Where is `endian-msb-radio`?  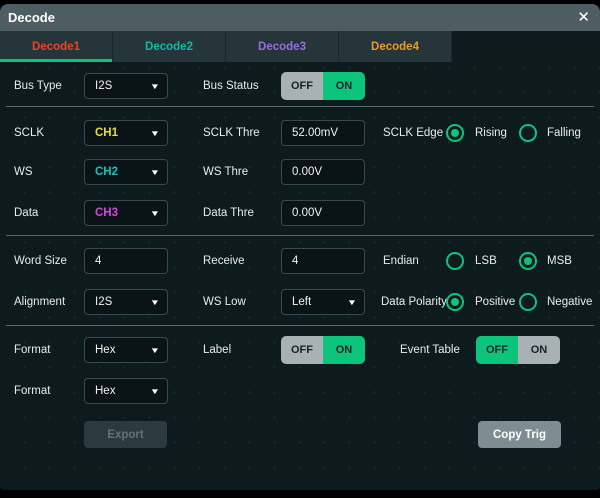 endian-msb-radio is located at coordinates (528, 261).